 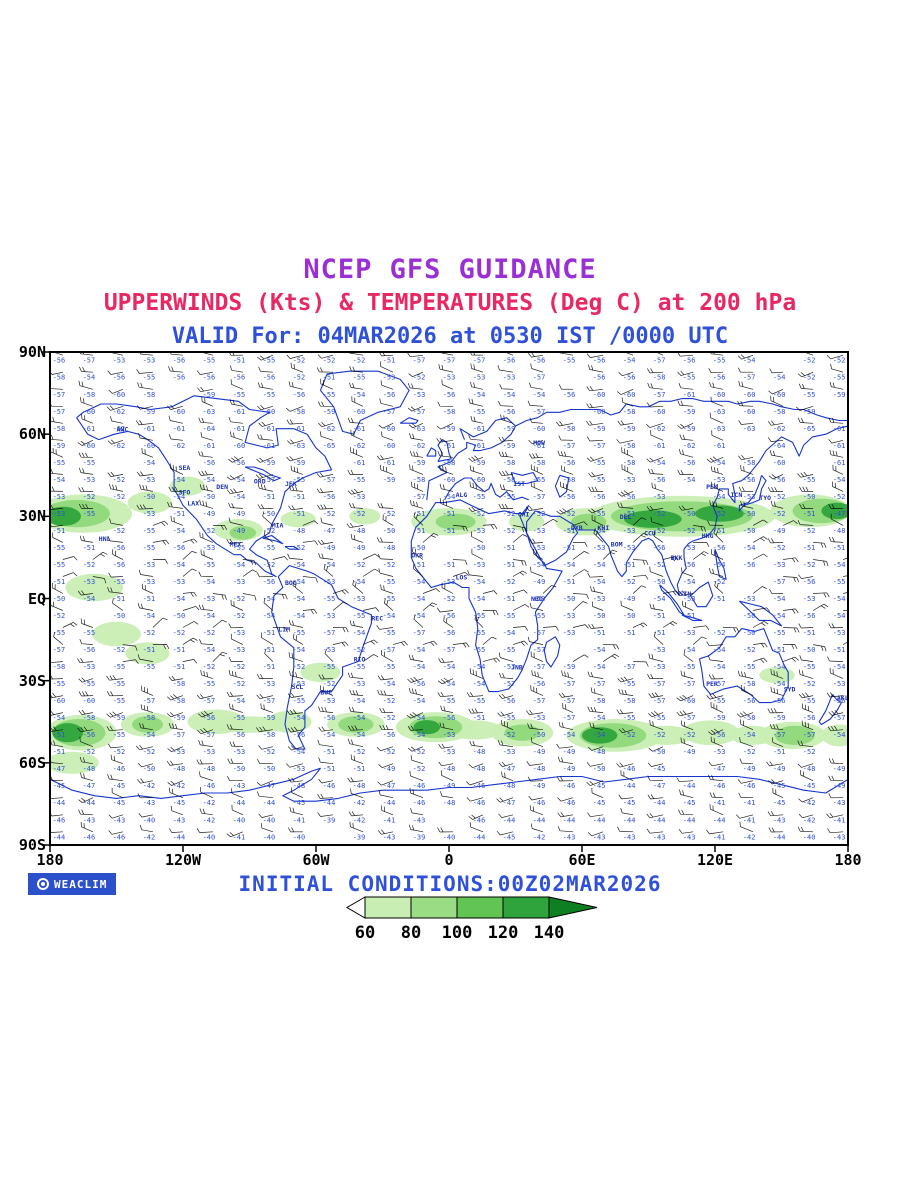 What do you see at coordinates (450, 884) in the screenshot?
I see `initial-conditions-line: INITIAL CONDITIONS:00Z02MAR2026` at bounding box center [450, 884].